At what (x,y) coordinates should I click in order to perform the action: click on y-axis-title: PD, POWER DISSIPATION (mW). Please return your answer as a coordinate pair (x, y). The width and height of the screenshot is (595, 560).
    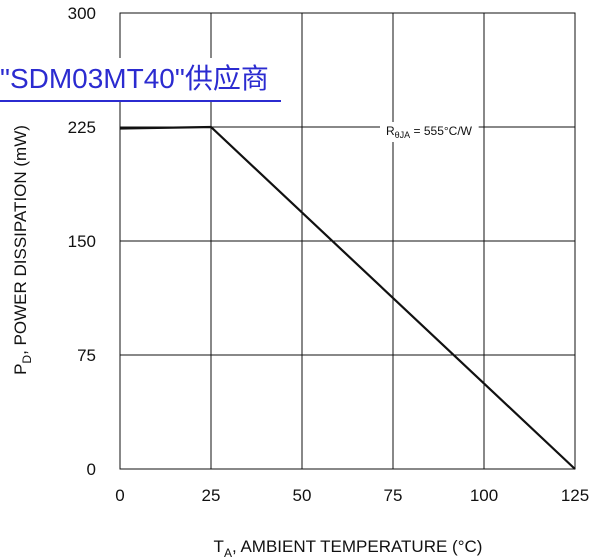
    Looking at the image, I should click on (22, 250).